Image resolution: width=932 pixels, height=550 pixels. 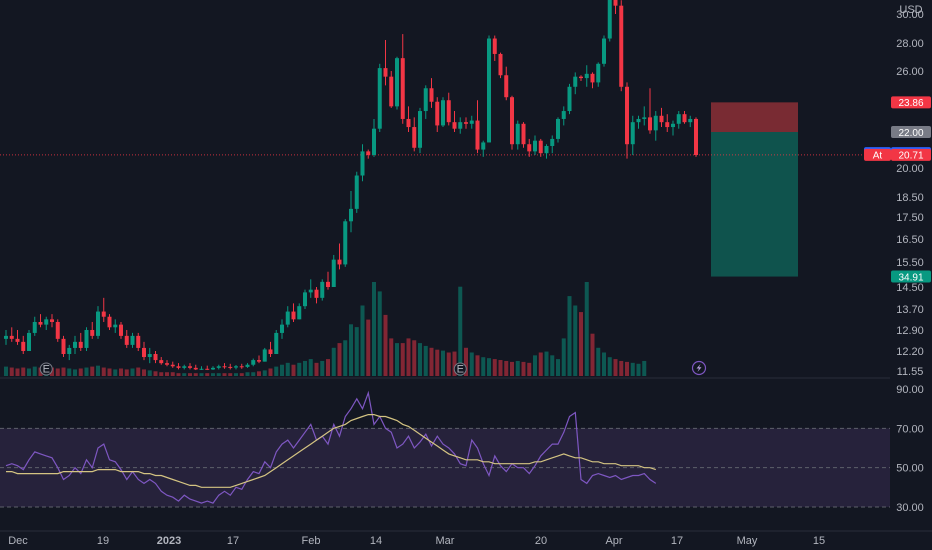 I want to click on price-tick-label: 11.55, so click(x=910, y=372).